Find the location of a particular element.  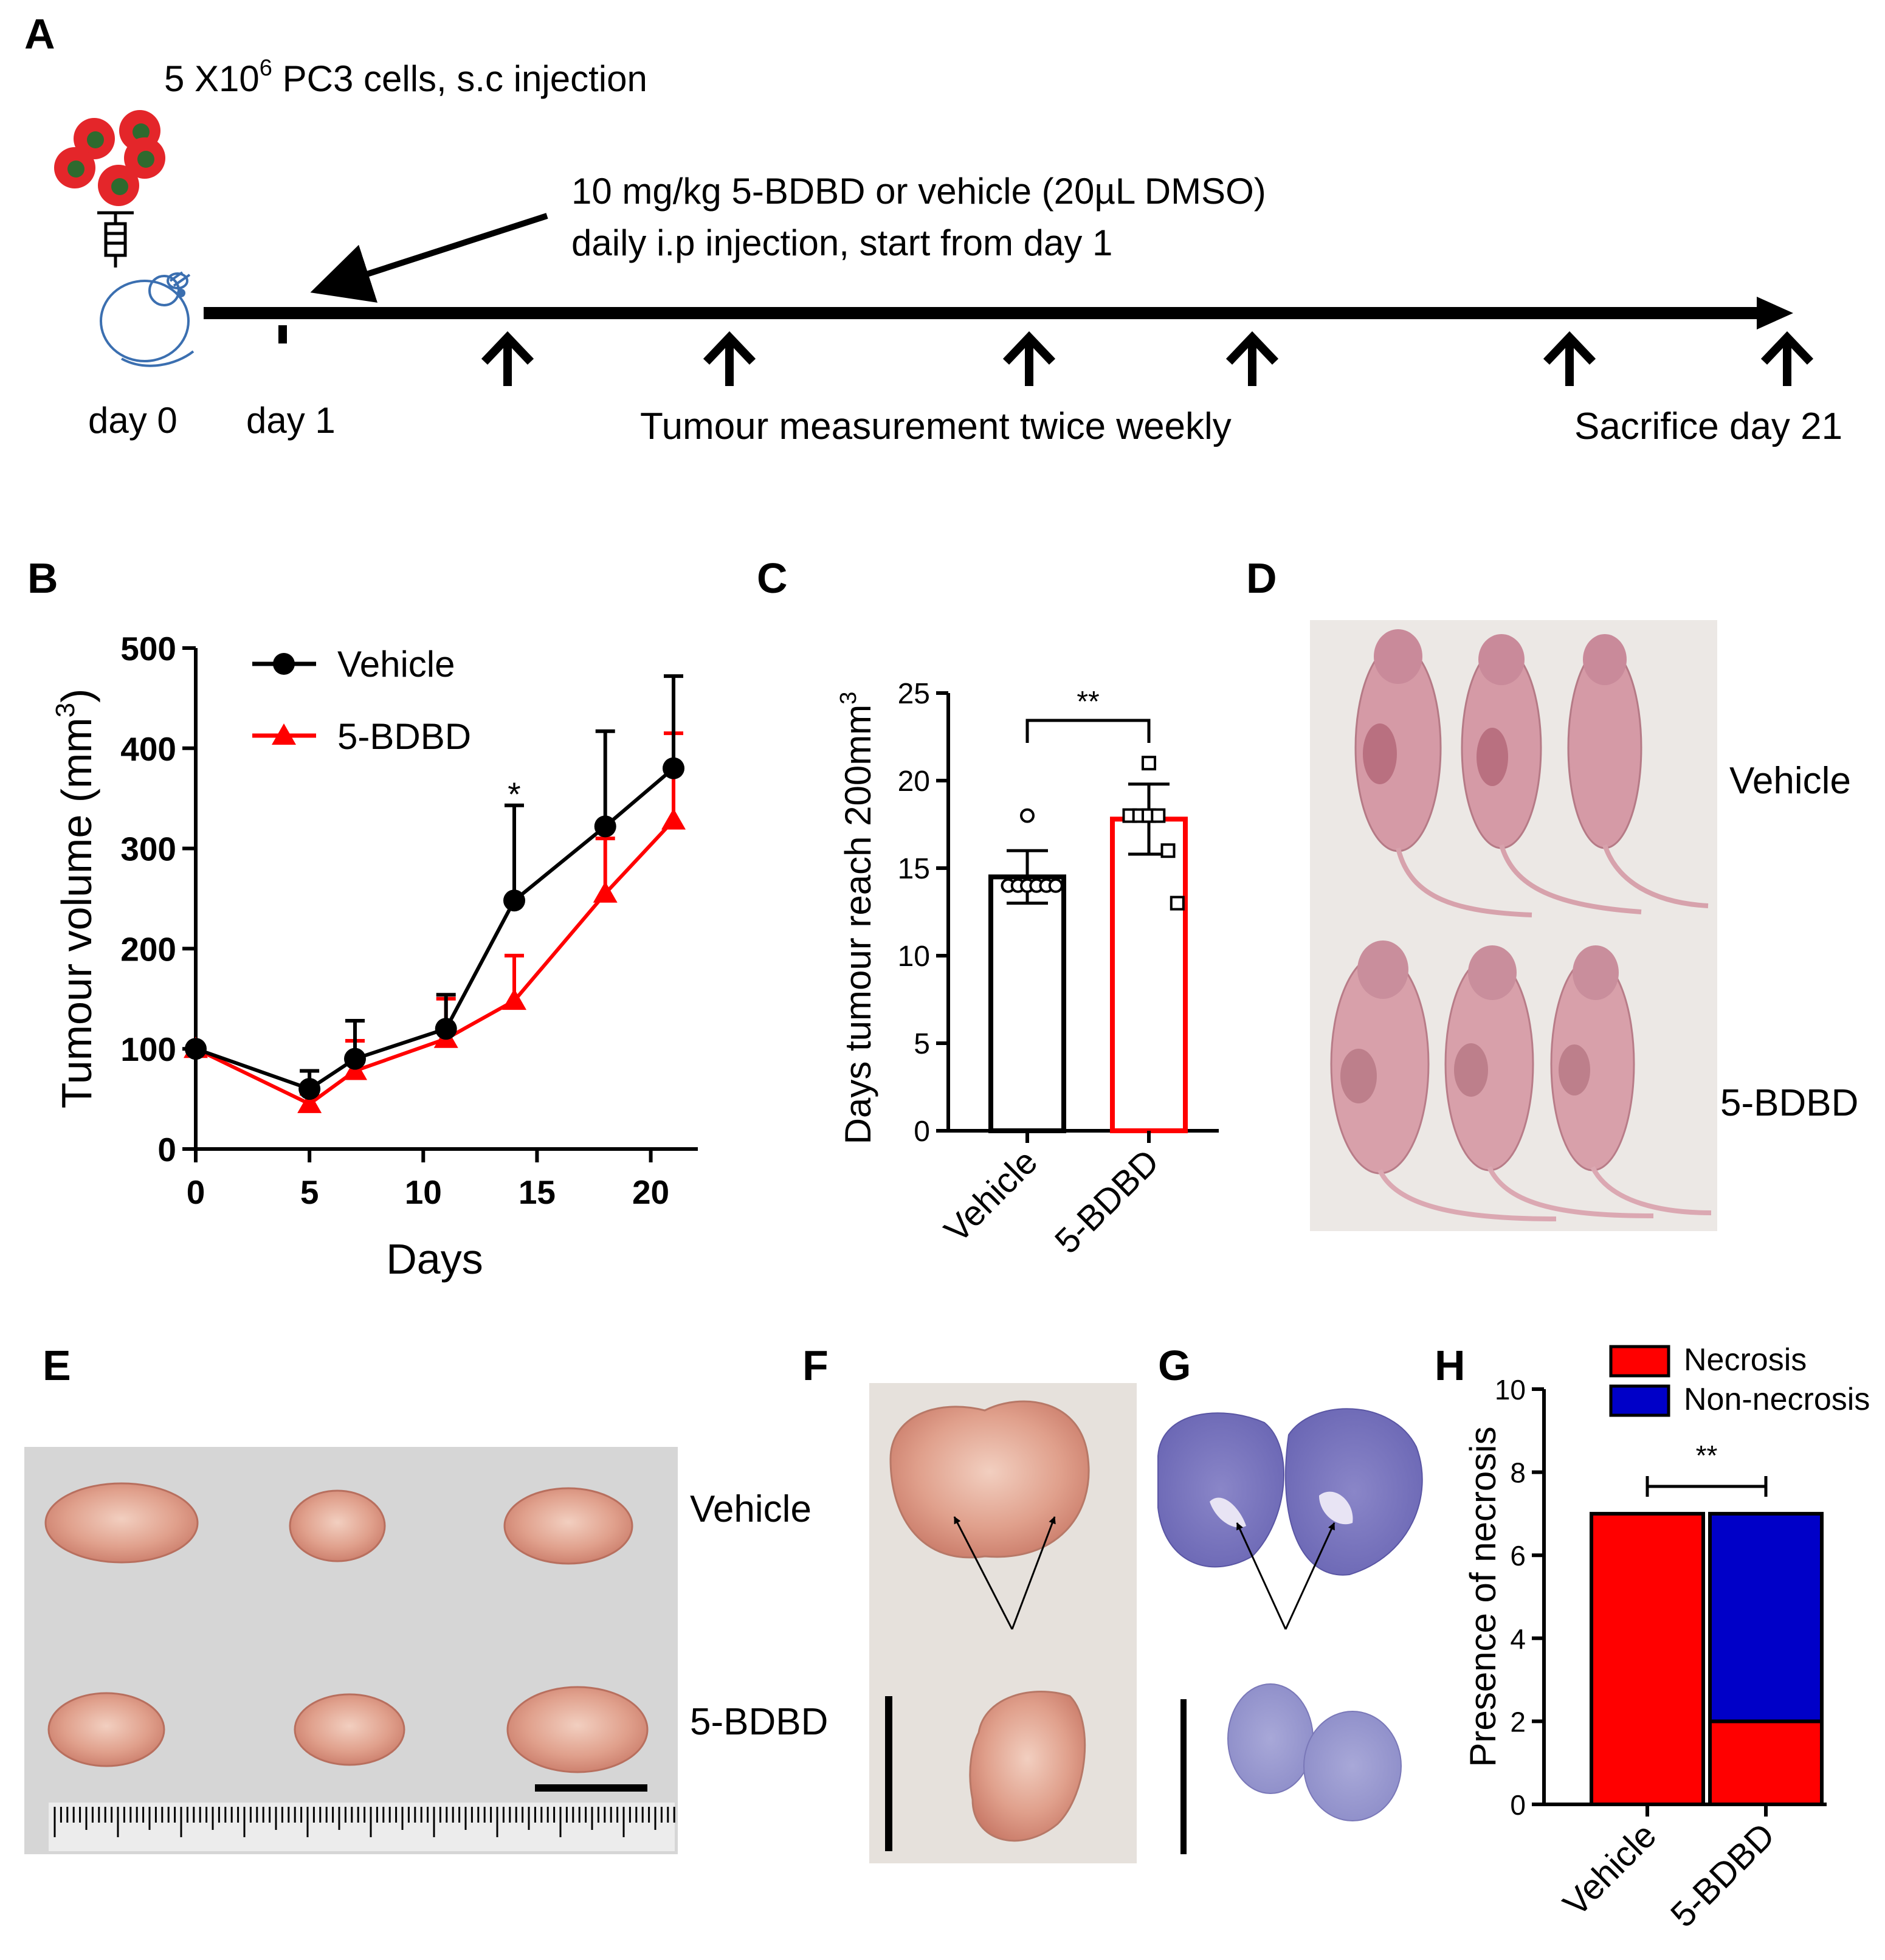

h-y-tick-label: 0 is located at coordinates (1518, 1805).